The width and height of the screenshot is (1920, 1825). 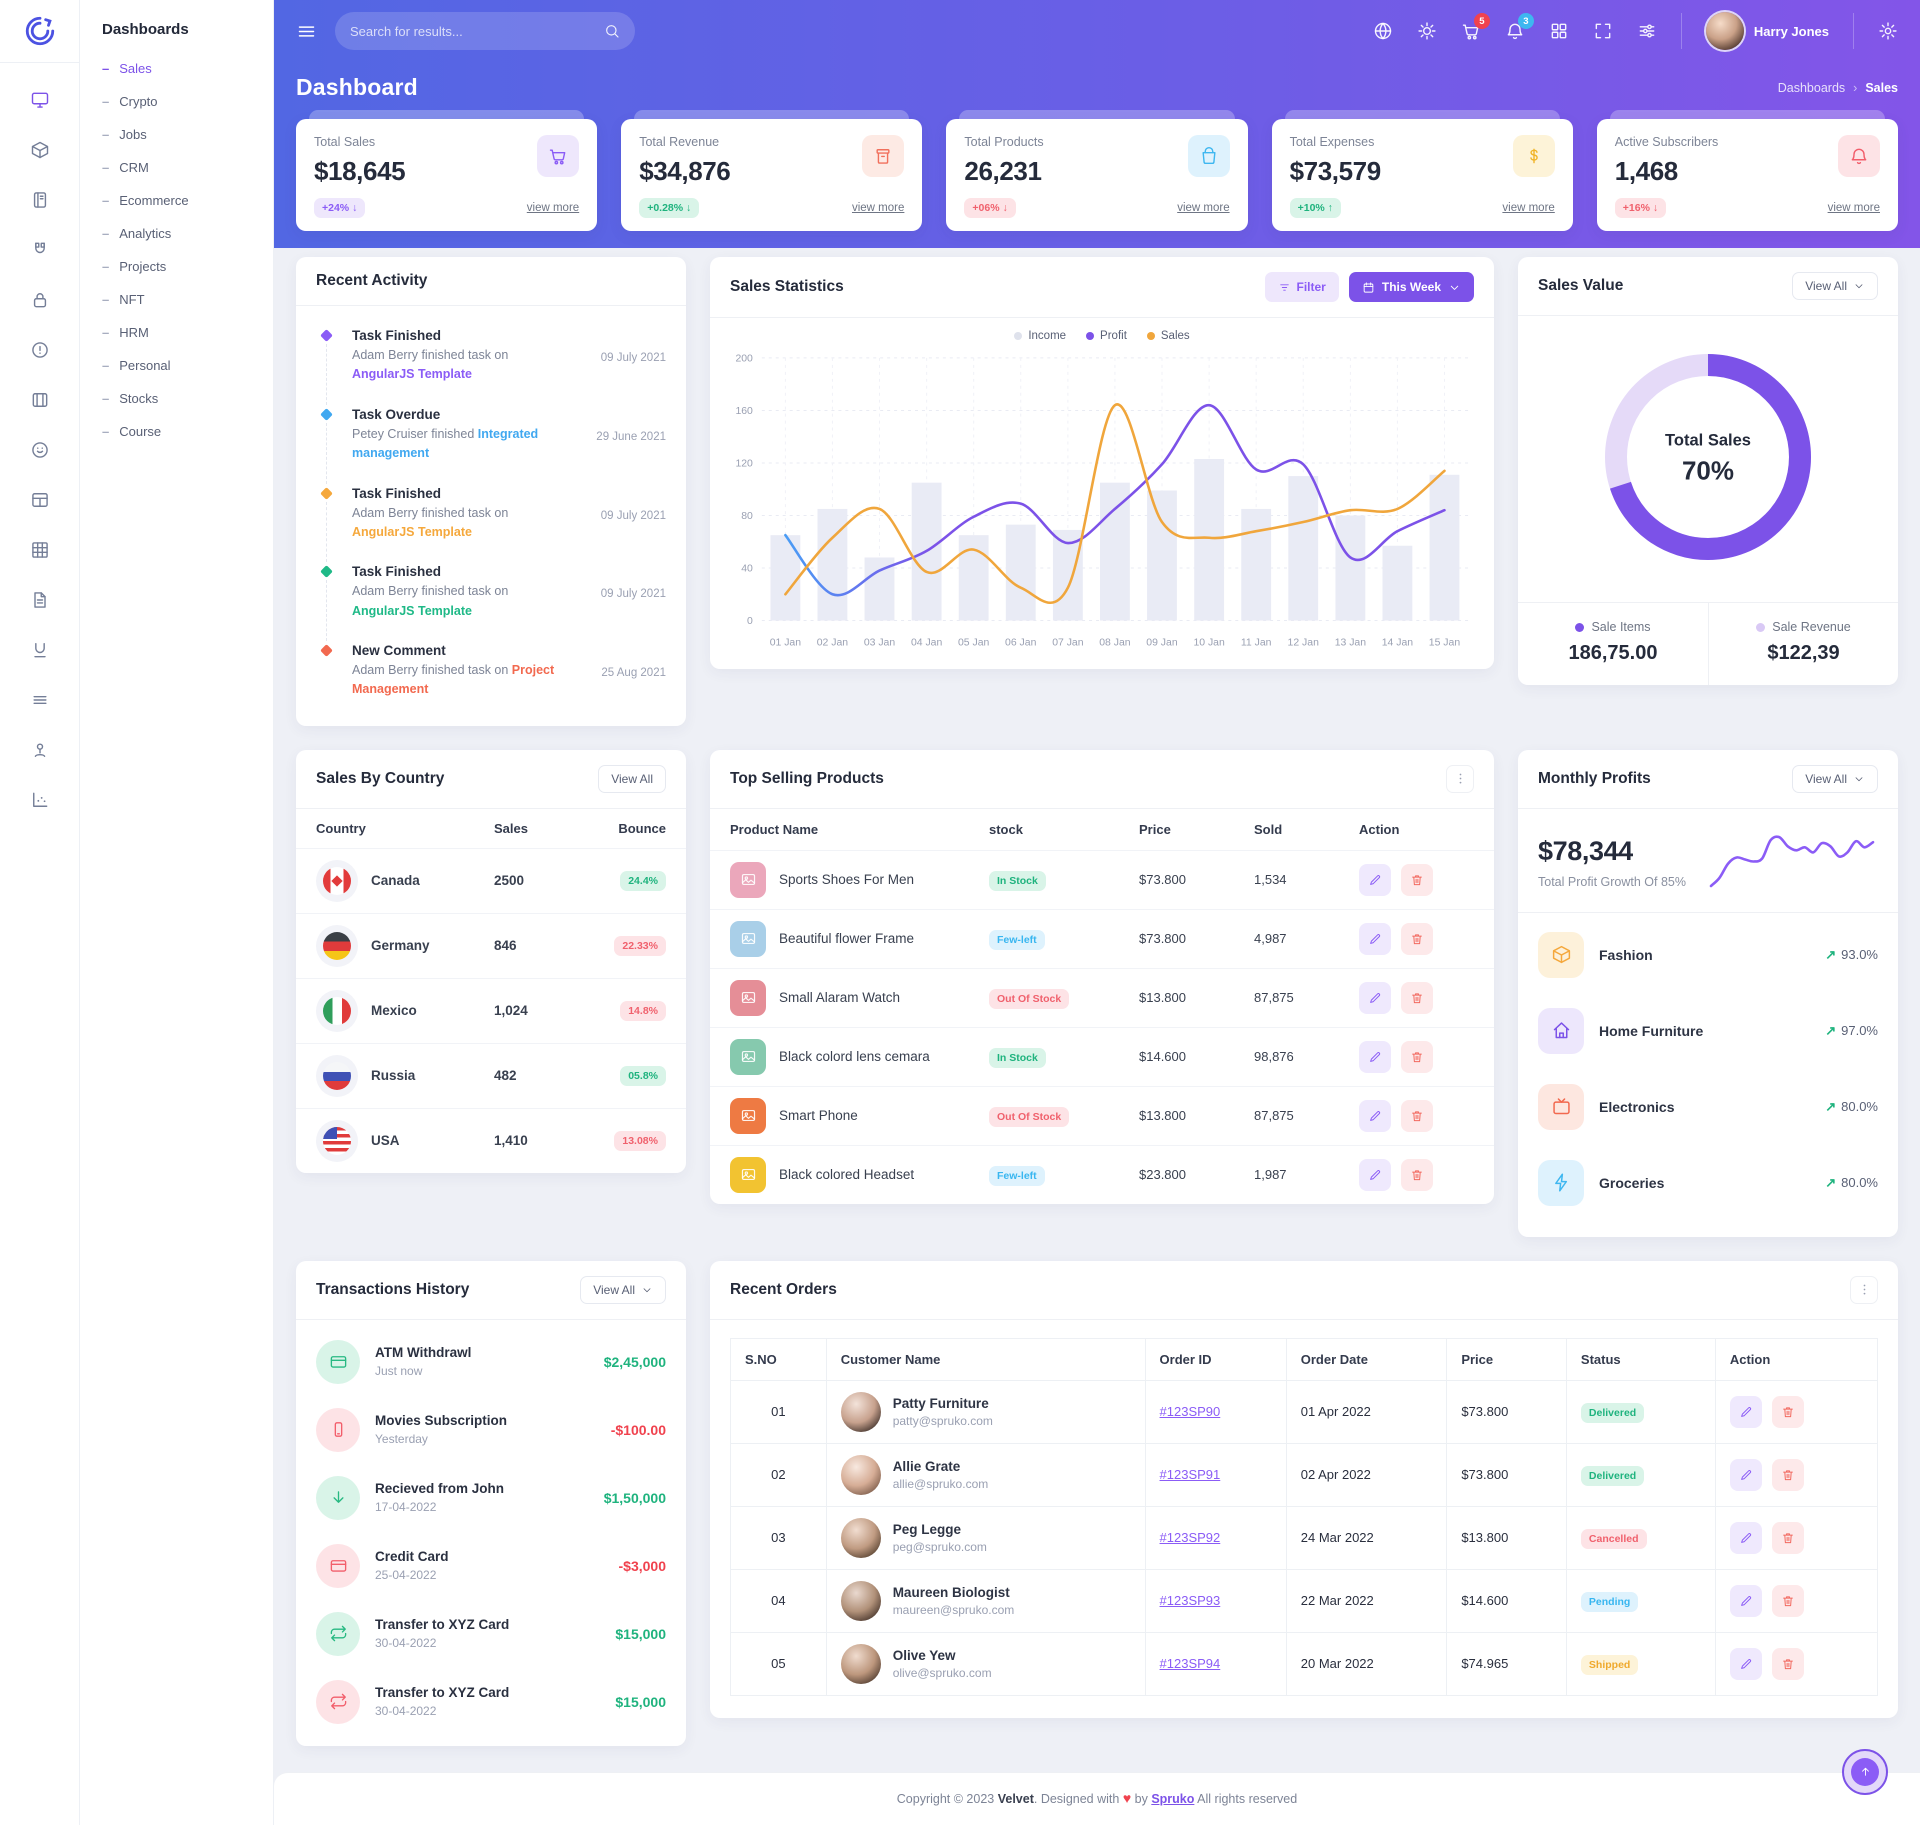 I want to click on cube-icon, so click(x=40, y=150).